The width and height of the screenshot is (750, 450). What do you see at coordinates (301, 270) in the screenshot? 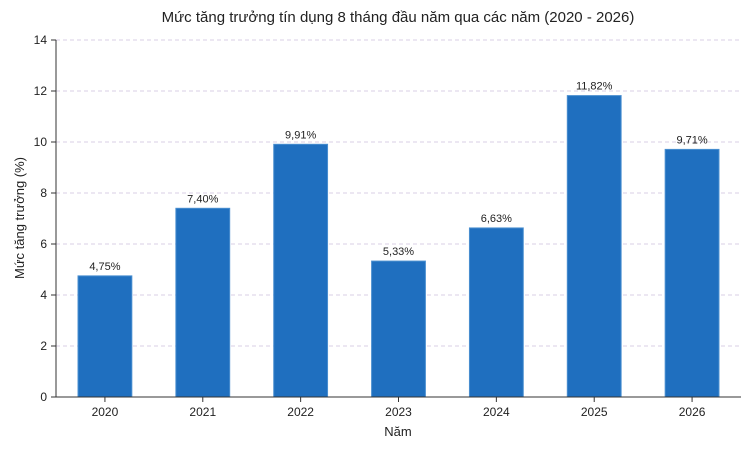
I see `bar-2022` at bounding box center [301, 270].